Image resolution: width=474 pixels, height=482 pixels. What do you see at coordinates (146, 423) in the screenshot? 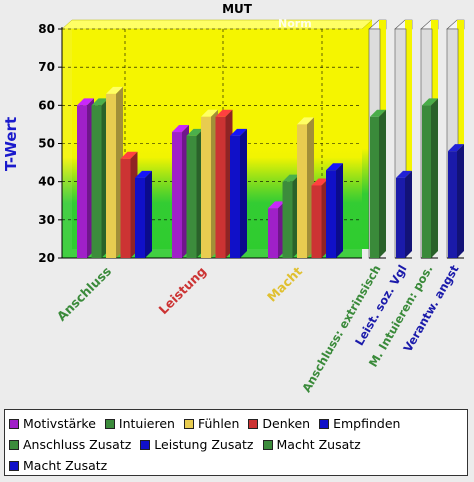
I see `legend-label: Intuieren` at bounding box center [146, 423].